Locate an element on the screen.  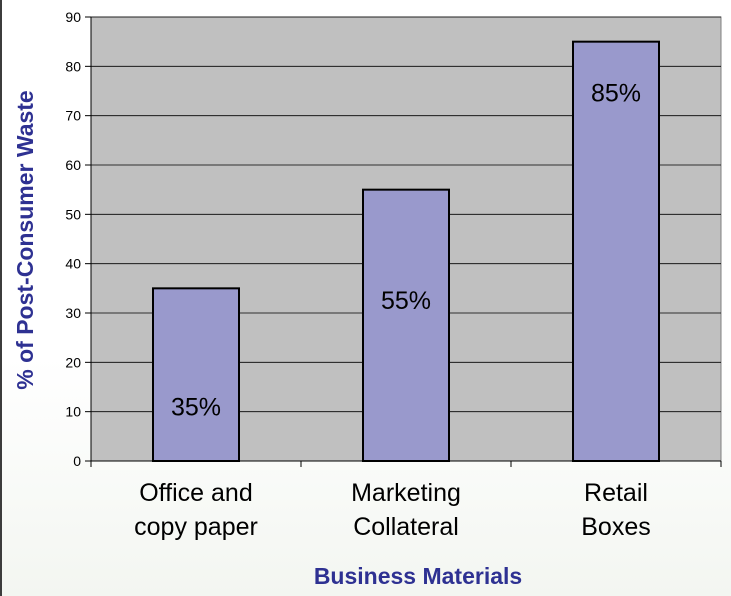
y-tick-label: 70 is located at coordinates (73, 116).